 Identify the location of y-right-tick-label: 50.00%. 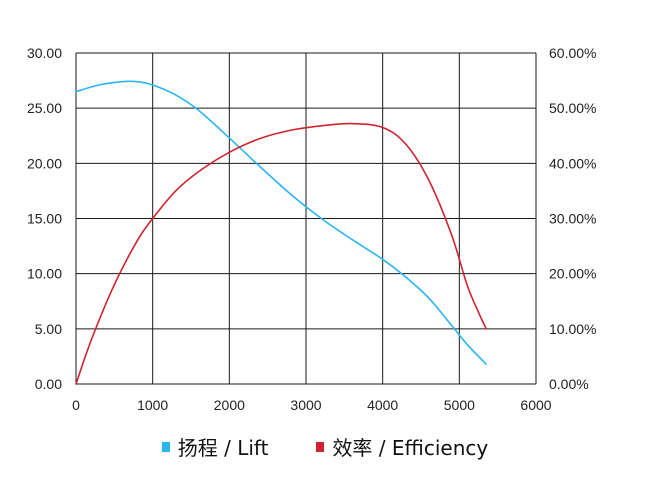
(572, 108).